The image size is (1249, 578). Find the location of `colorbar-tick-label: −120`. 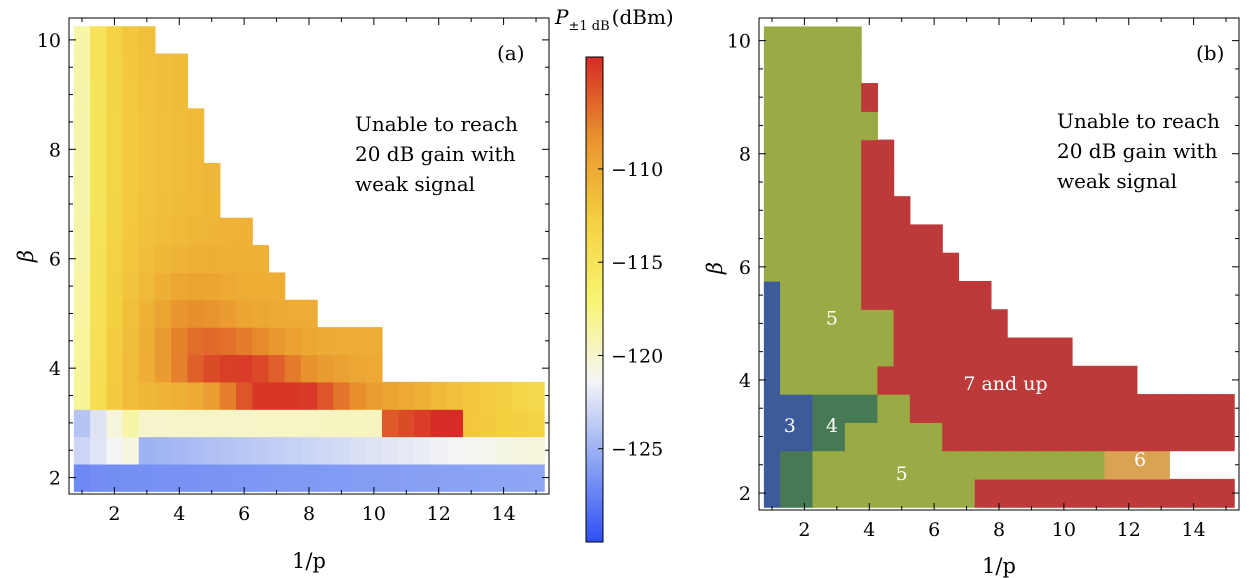

colorbar-tick-label: −120 is located at coordinates (637, 356).